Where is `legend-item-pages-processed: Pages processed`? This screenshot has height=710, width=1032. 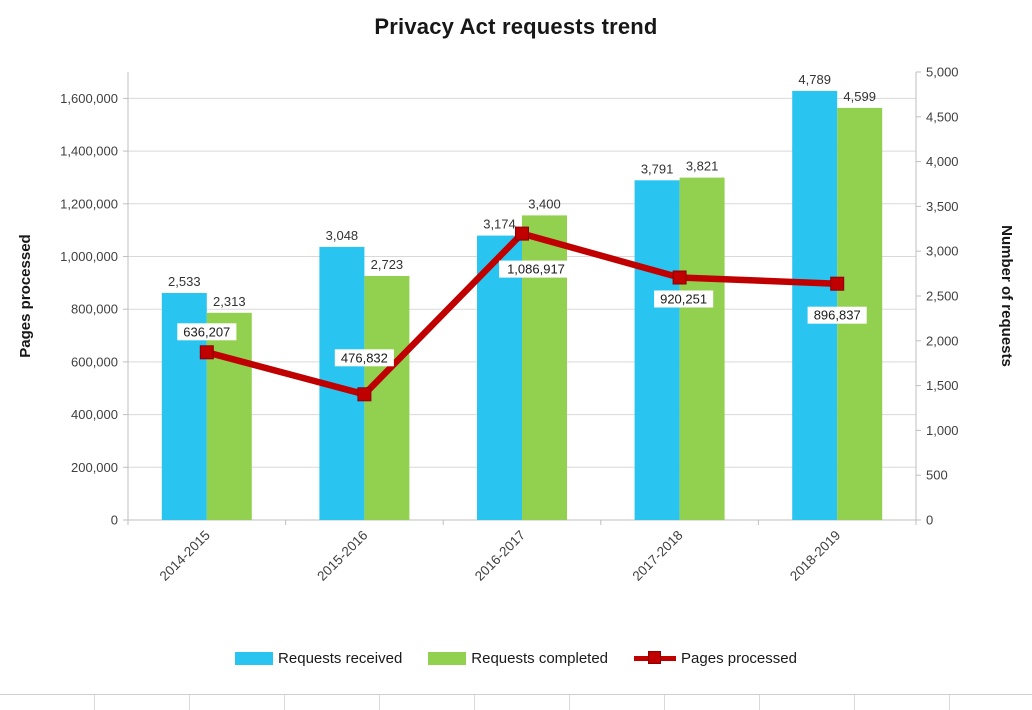 legend-item-pages-processed: Pages processed is located at coordinates (715, 658).